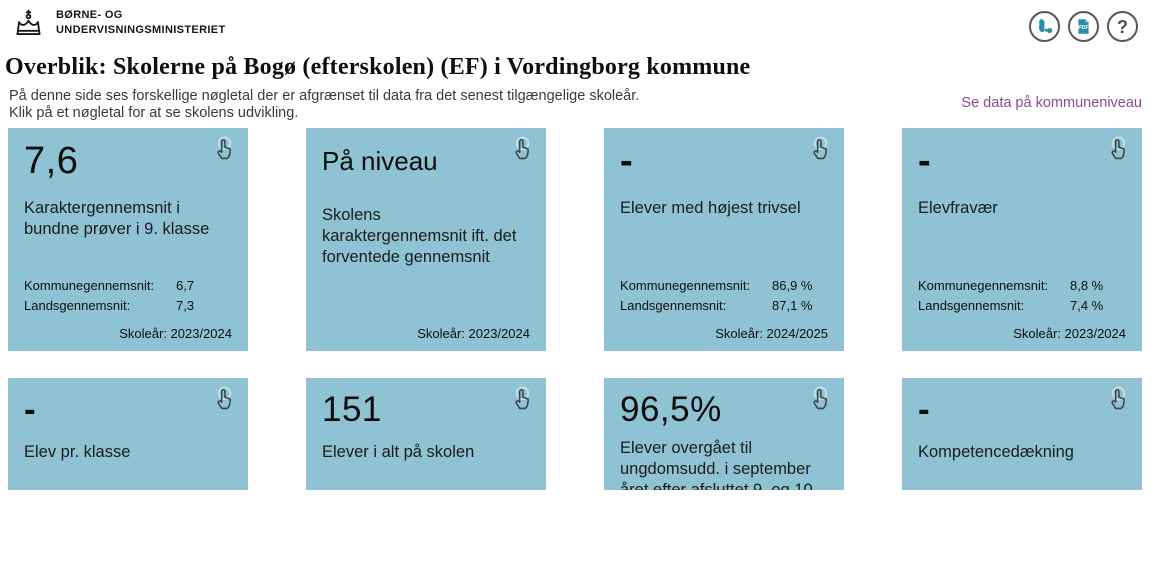  I want to click on stat-row: Landsgennemsnit: 87,1 %, so click(724, 306).